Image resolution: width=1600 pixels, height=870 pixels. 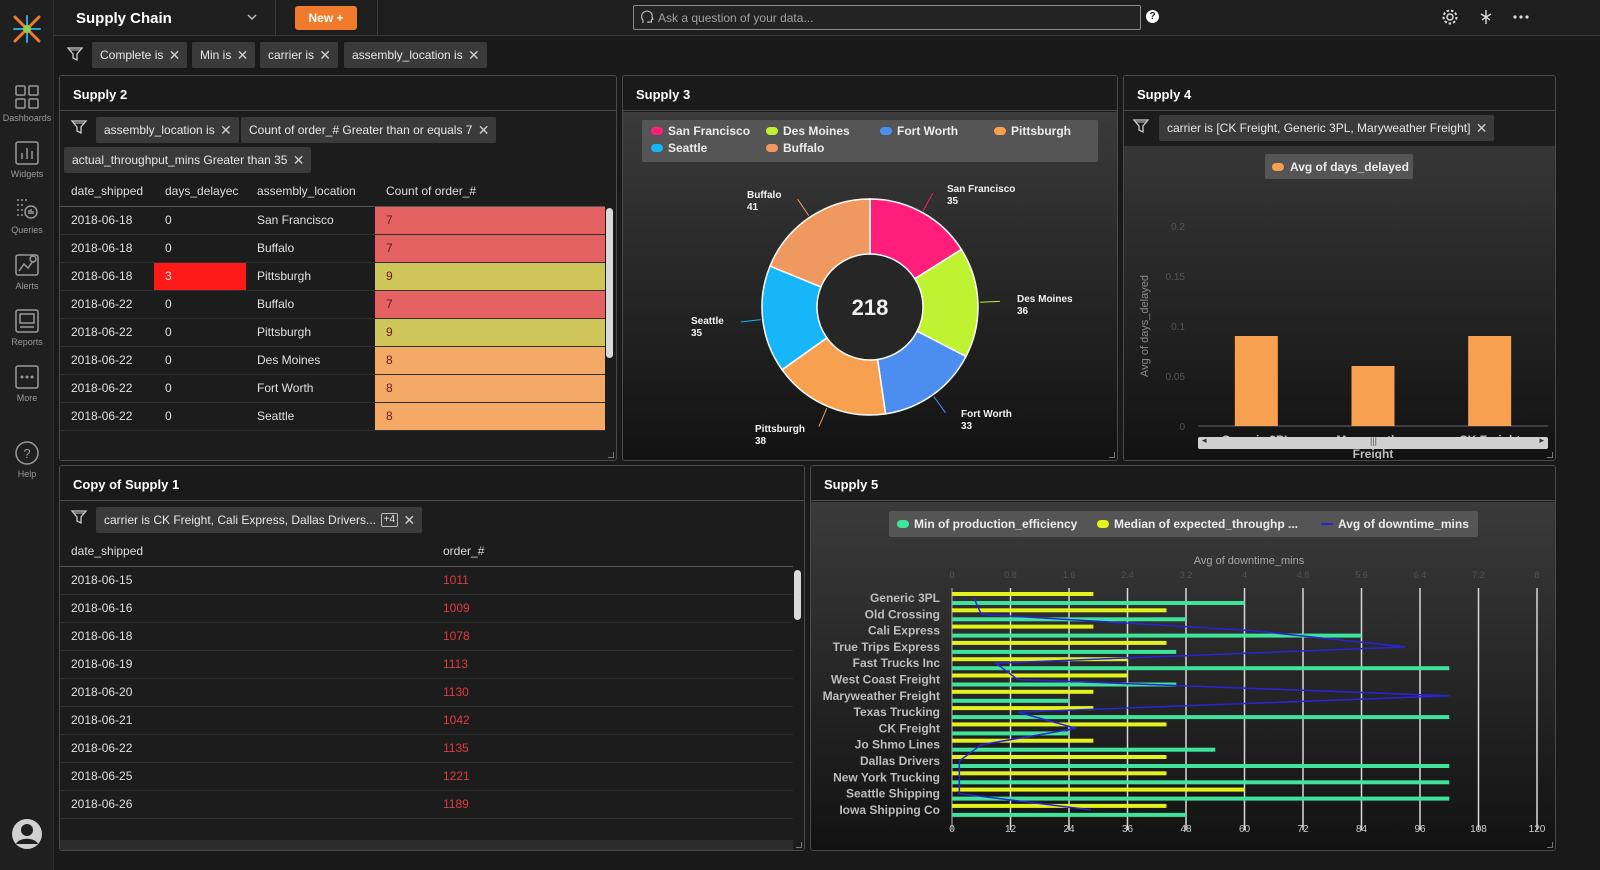 What do you see at coordinates (27, 459) in the screenshot?
I see `nav-help: ? Help` at bounding box center [27, 459].